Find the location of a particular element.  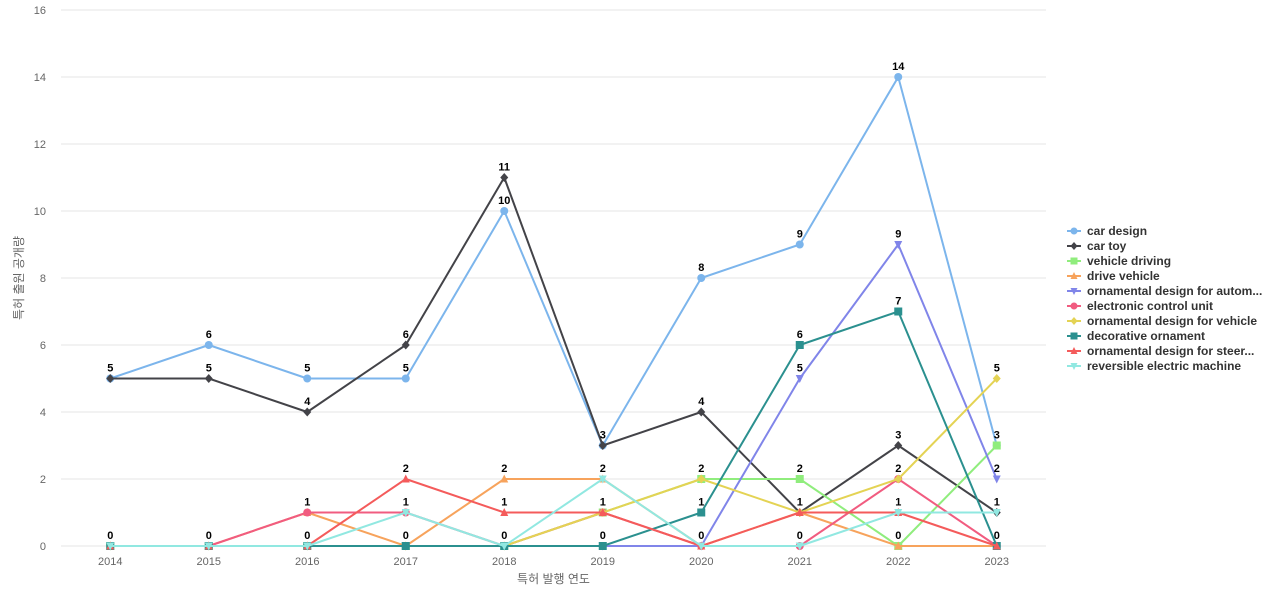

x-tick-label: 2018 is located at coordinates (504, 562).